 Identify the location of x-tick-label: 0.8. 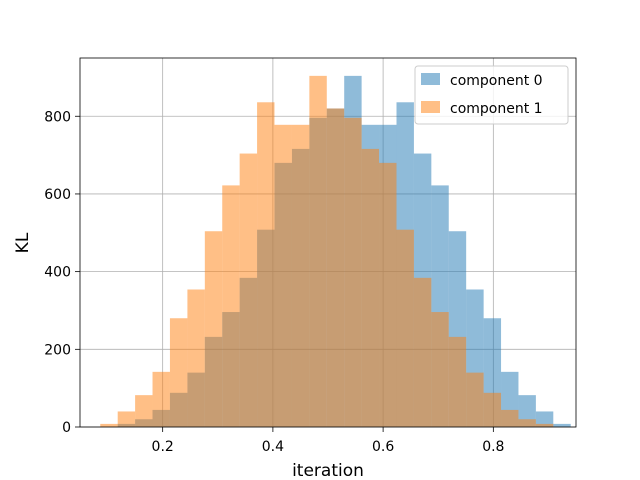
(493, 447).